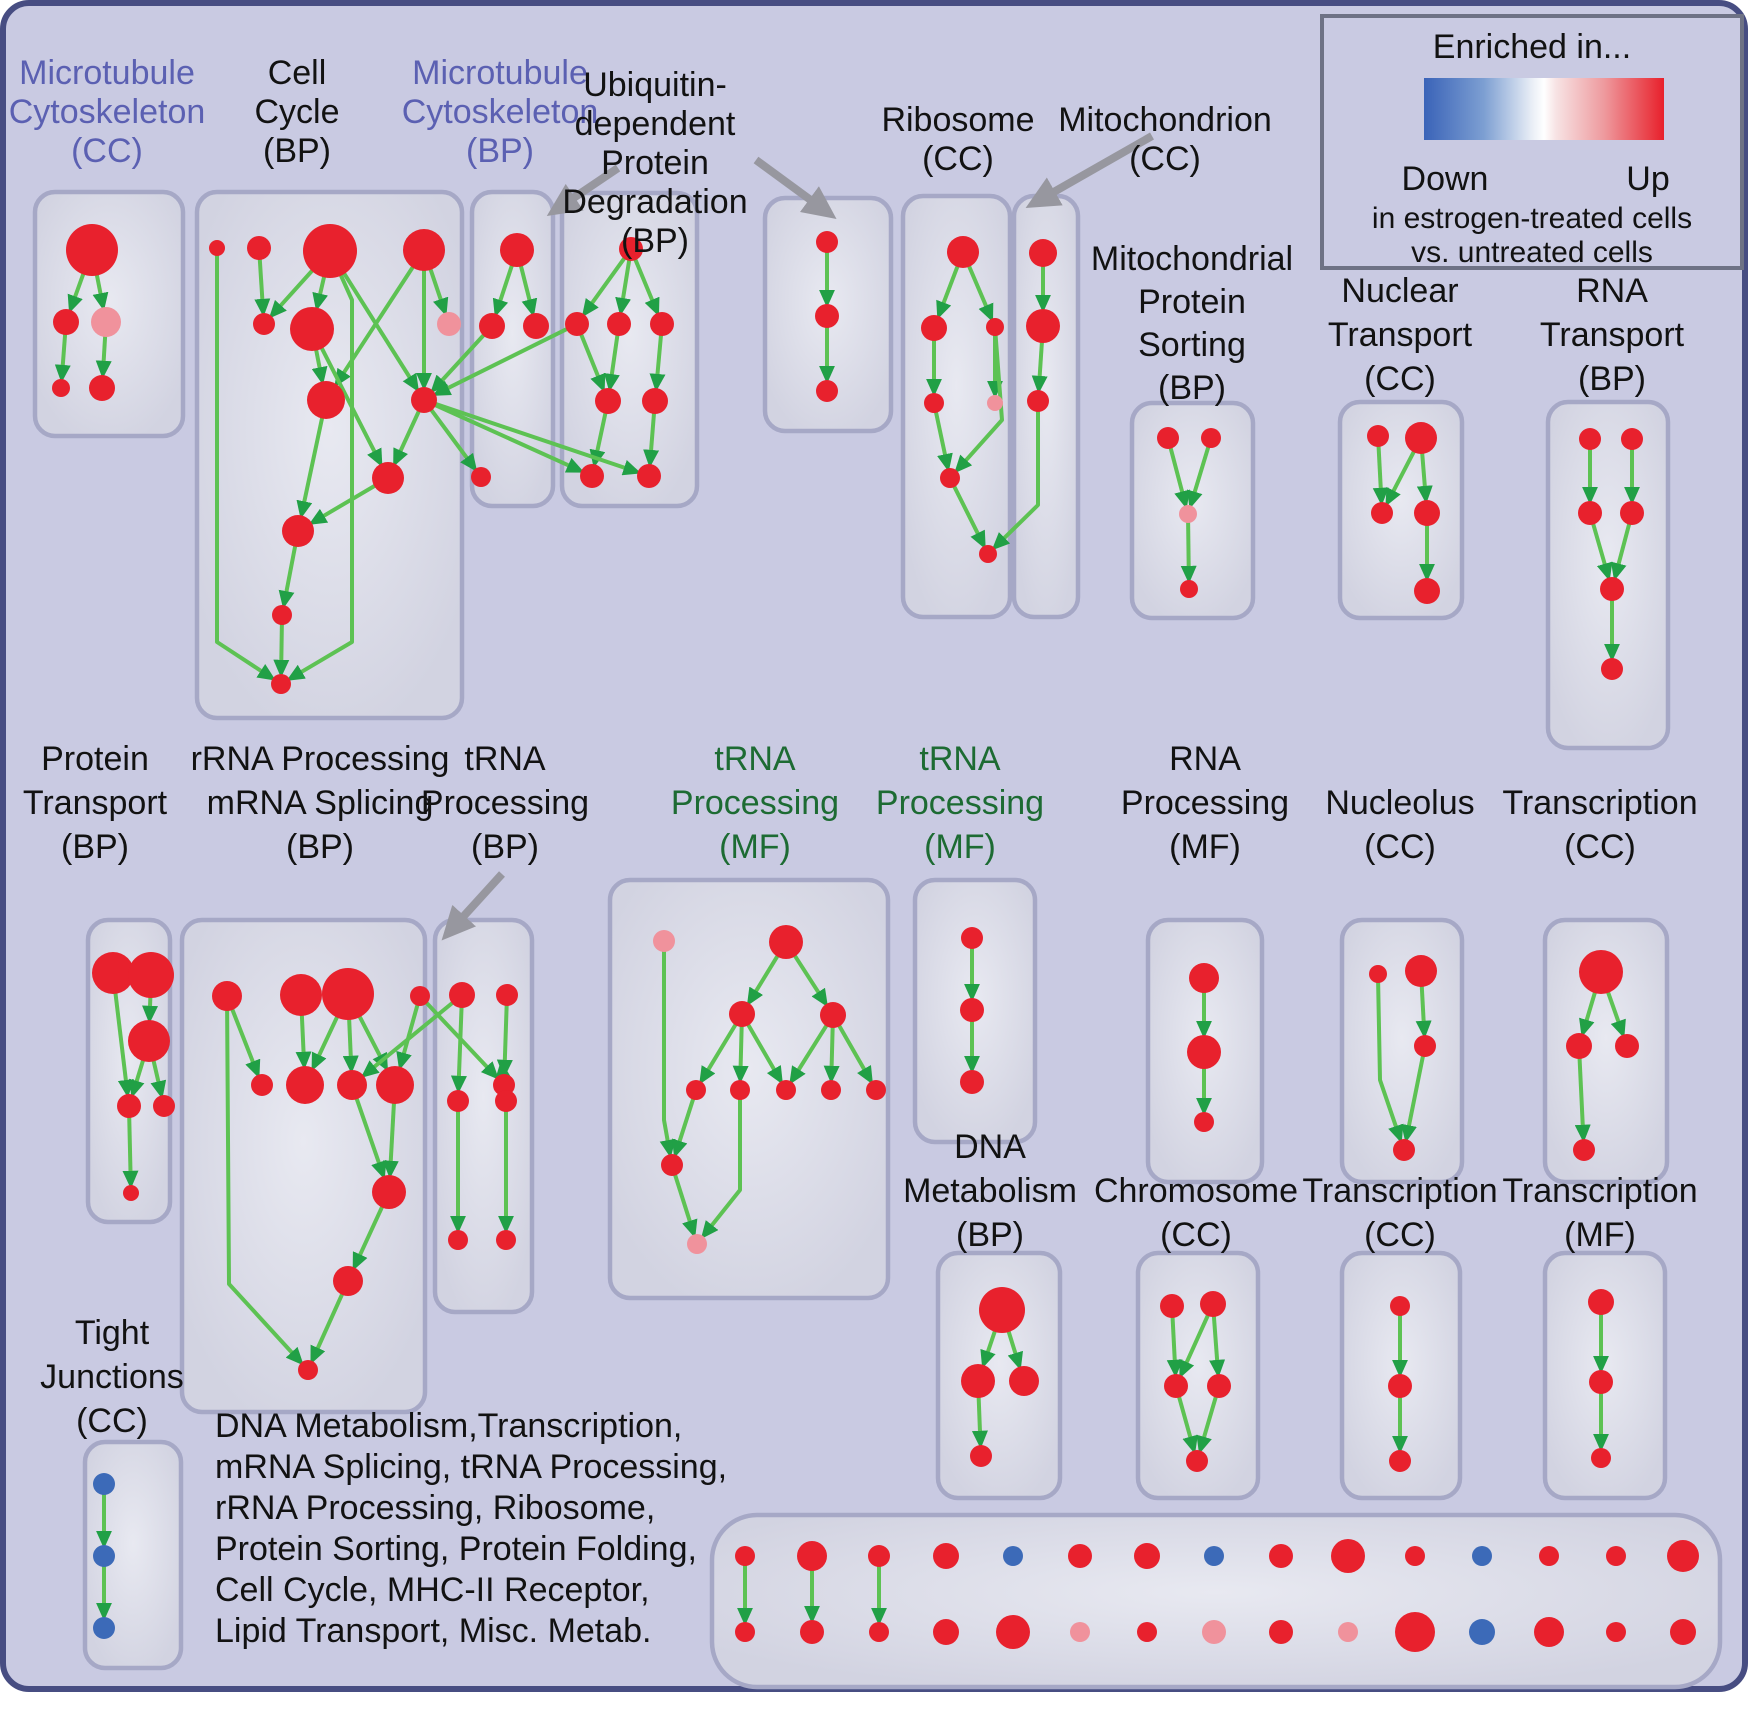  What do you see at coordinates (755, 803) in the screenshot?
I see `trna_mf1-label: tRNA Processing (MF)` at bounding box center [755, 803].